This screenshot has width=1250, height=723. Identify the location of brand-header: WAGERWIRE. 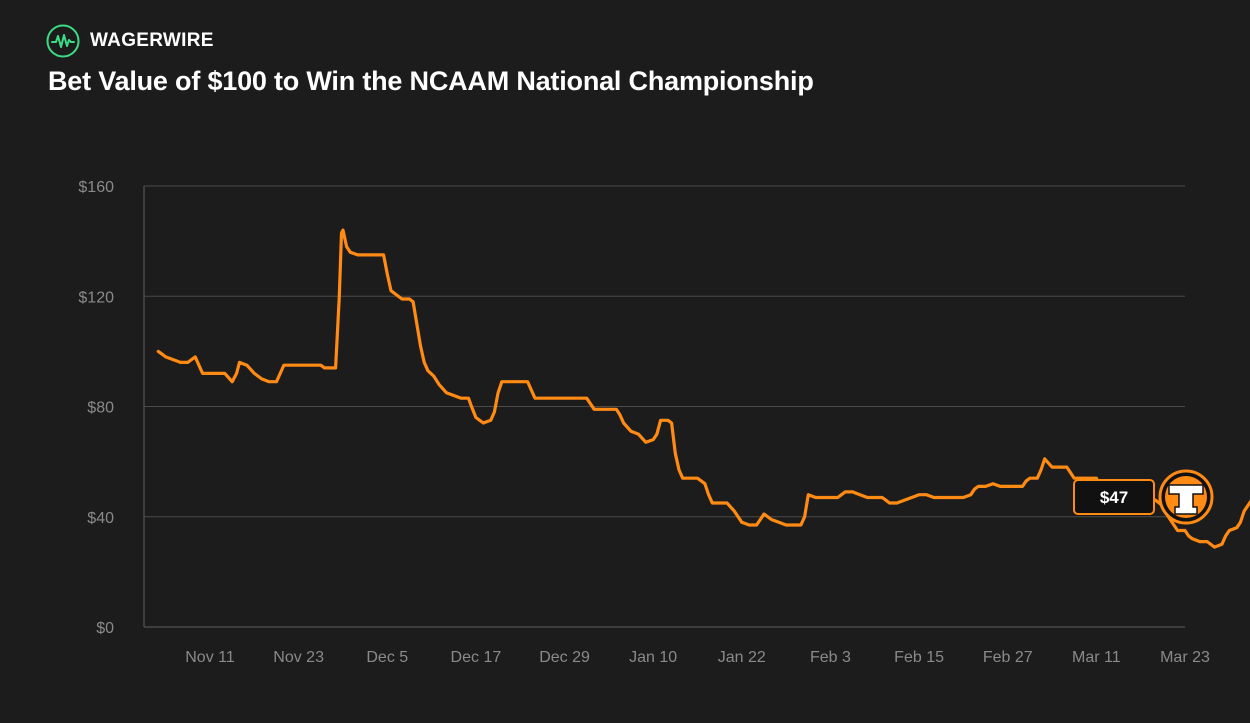
(130, 41).